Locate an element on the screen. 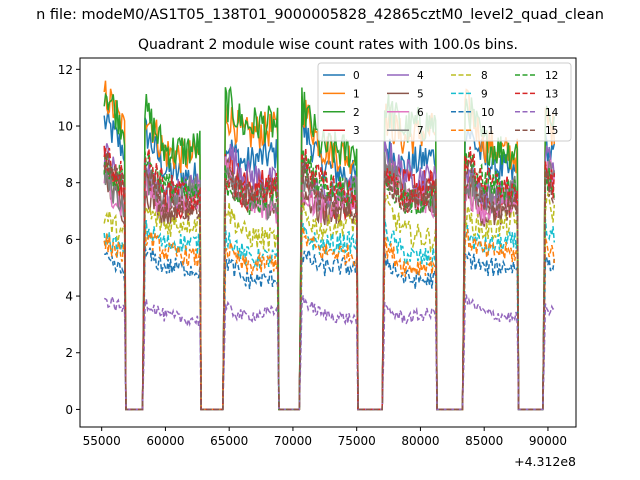 Image resolution: width=640 pixels, height=480 pixels. legend-label-10: 10 is located at coordinates (487, 113).